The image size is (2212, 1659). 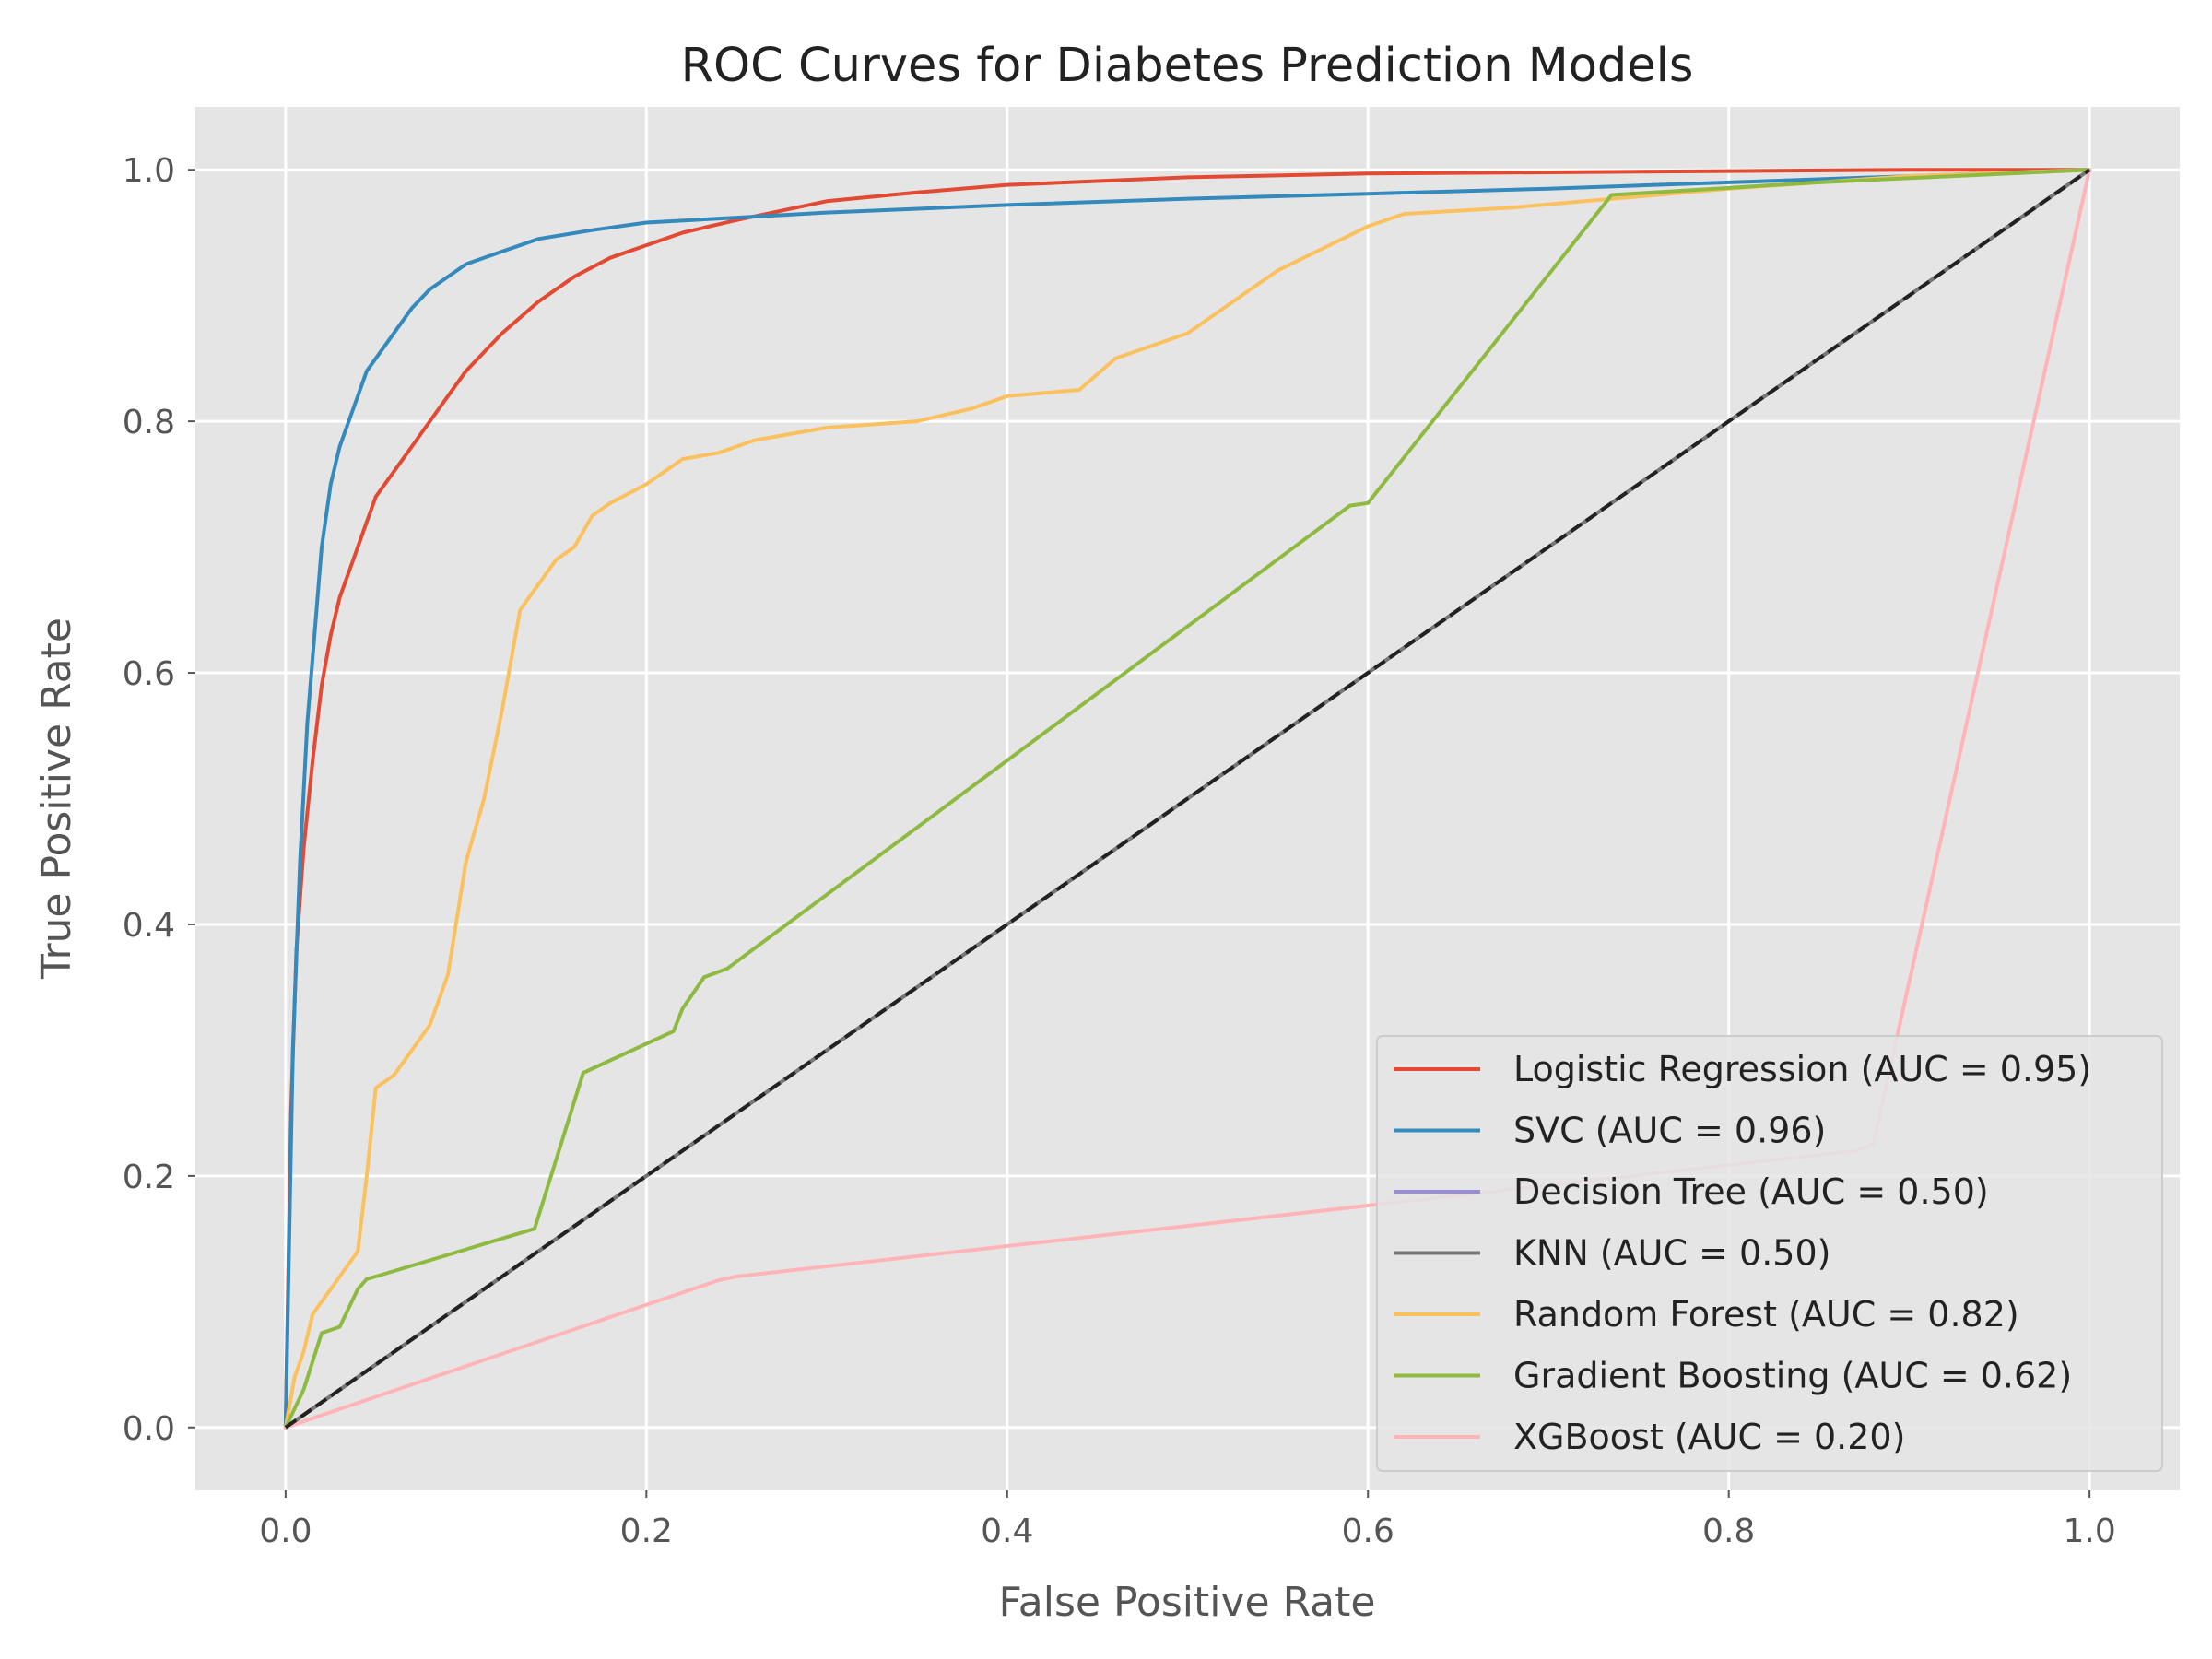 What do you see at coordinates (1766, 1314) in the screenshot?
I see `legend-label: Random Forest (AUC = 0.82)` at bounding box center [1766, 1314].